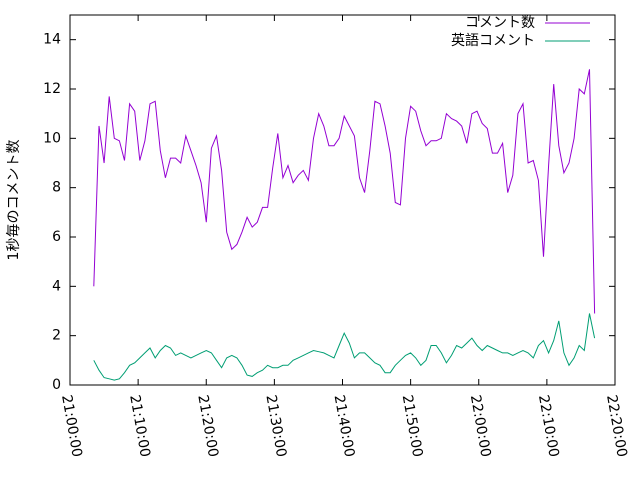 This screenshot has height=480, width=640. What do you see at coordinates (139, 426) in the screenshot?
I see `x-tick-label: 21:10:00` at bounding box center [139, 426].